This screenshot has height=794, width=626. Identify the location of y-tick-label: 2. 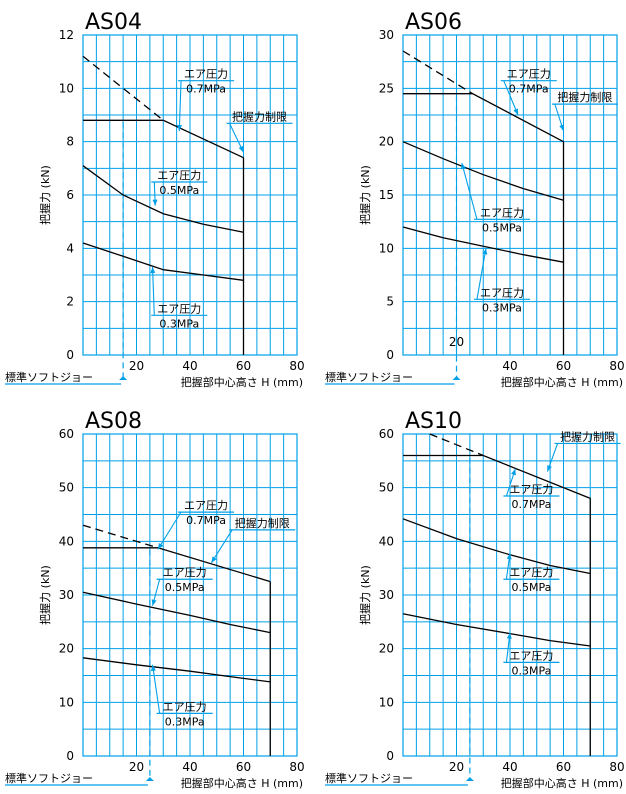
(70, 302).